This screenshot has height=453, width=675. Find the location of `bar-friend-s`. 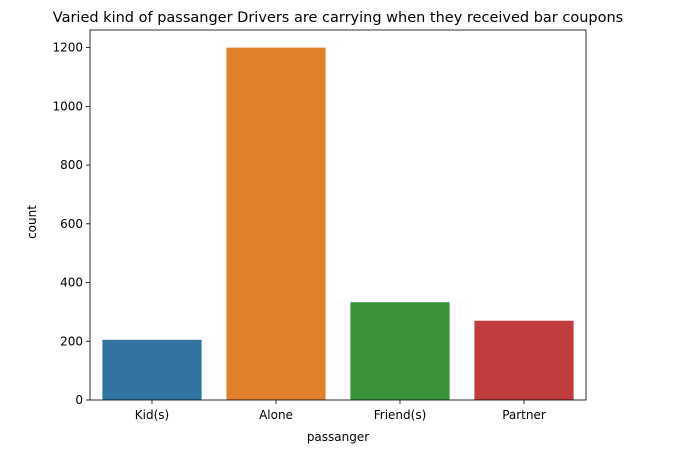

bar-friend-s is located at coordinates (400, 351).